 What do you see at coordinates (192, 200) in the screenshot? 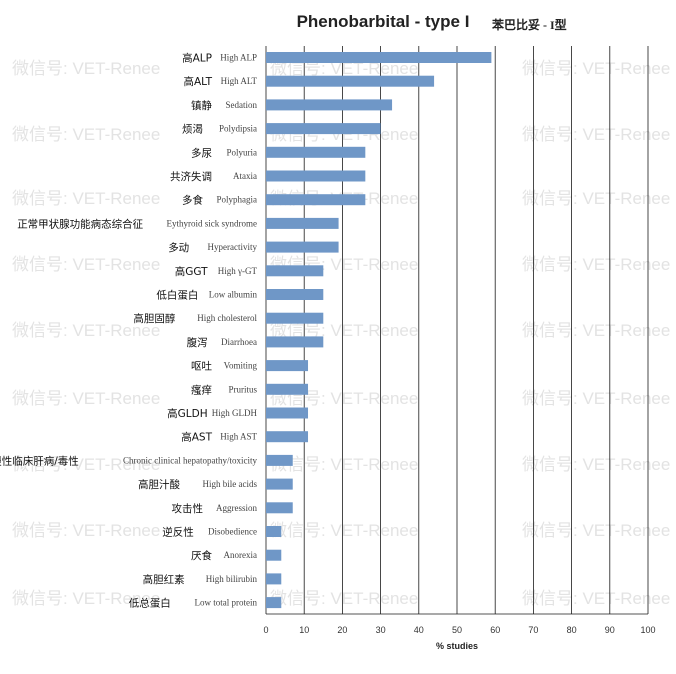
I see `category-label-cn: 多食` at bounding box center [192, 200].